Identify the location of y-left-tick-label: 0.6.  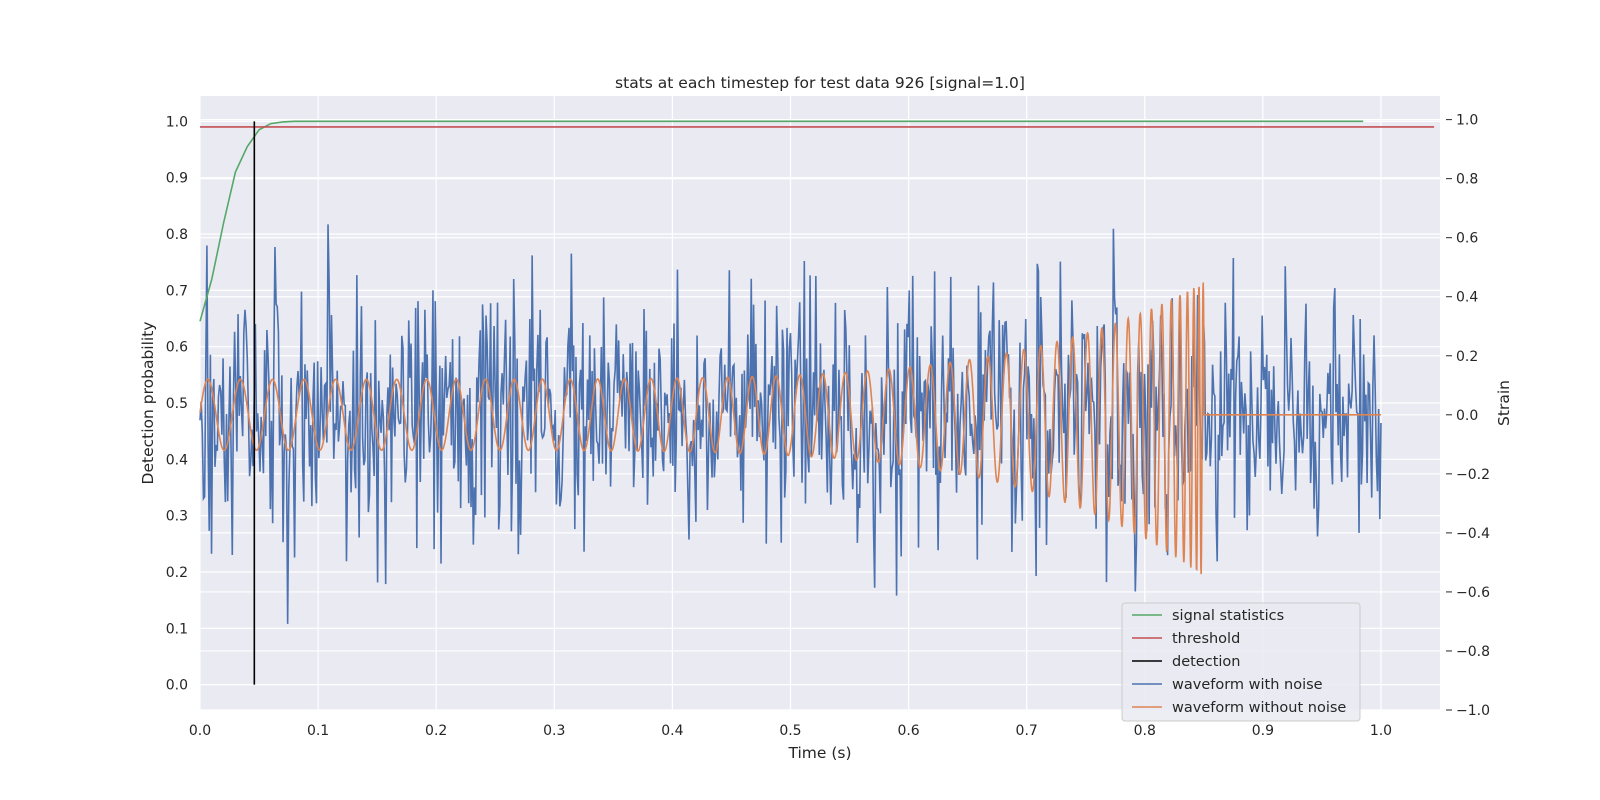
(177, 348).